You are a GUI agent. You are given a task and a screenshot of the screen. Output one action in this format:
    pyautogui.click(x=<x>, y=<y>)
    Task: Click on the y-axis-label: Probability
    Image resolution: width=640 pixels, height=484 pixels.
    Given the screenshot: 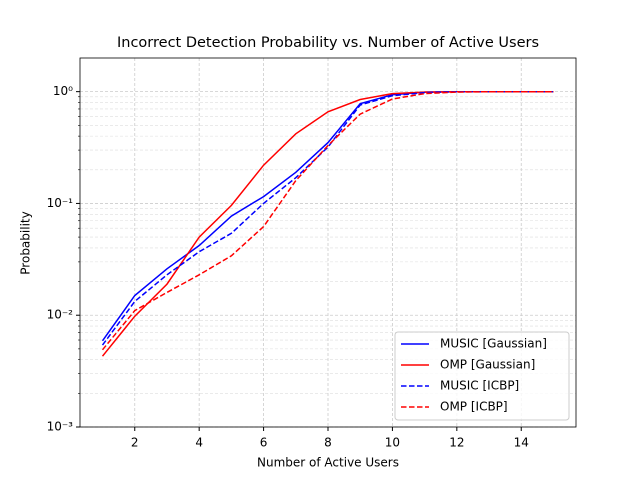 What is the action you would take?
    pyautogui.click(x=26, y=242)
    